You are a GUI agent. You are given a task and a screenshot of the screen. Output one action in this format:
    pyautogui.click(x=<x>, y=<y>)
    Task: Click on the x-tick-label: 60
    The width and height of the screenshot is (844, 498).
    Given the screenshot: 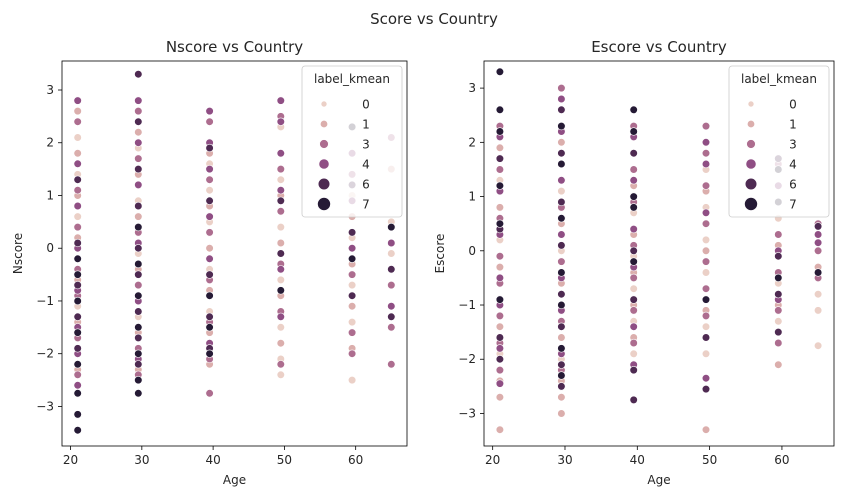 What is the action you would take?
    pyautogui.click(x=781, y=460)
    